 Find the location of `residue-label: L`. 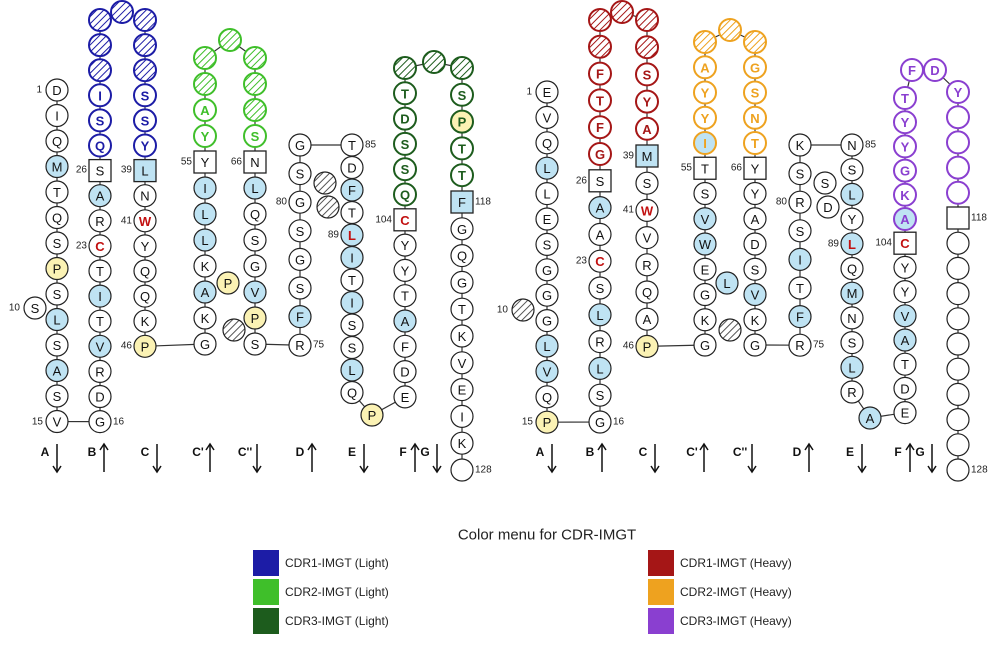

residue-label: L is located at coordinates (599, 315).